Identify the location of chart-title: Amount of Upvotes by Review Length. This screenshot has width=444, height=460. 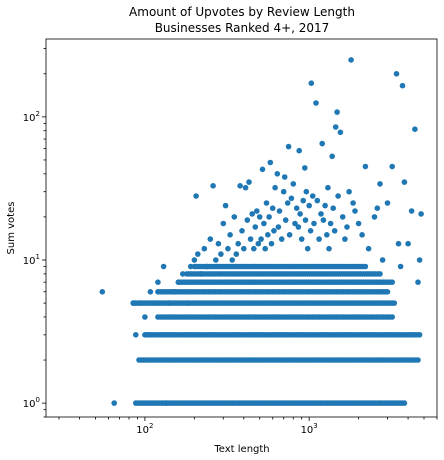
(242, 12).